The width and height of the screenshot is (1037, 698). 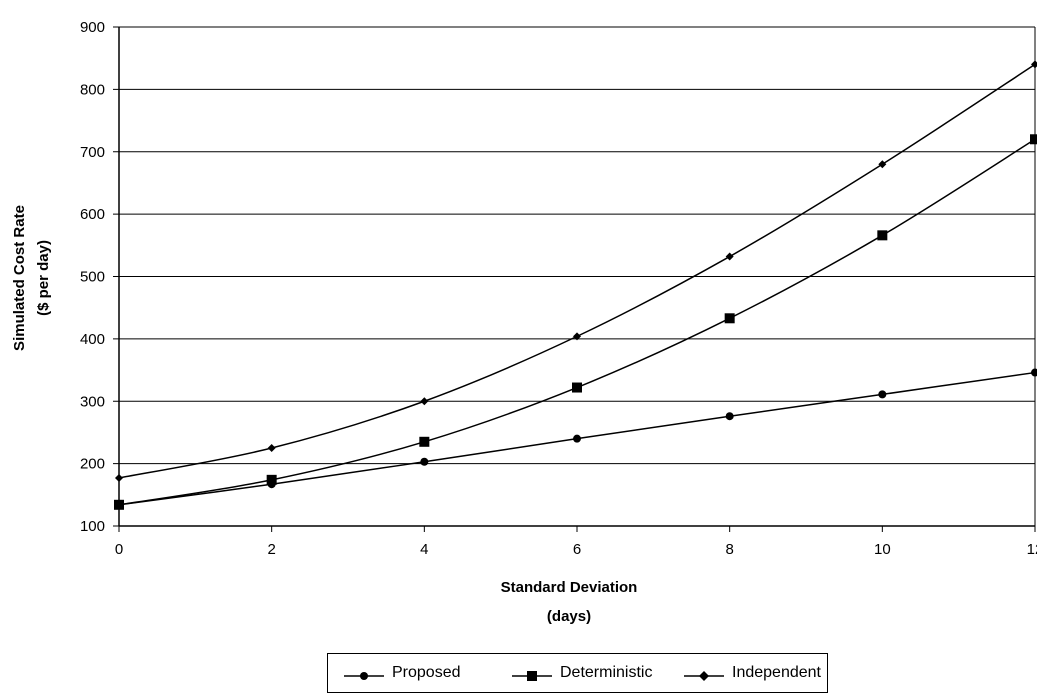 I want to click on legend-swatch-square, so click(x=532, y=676).